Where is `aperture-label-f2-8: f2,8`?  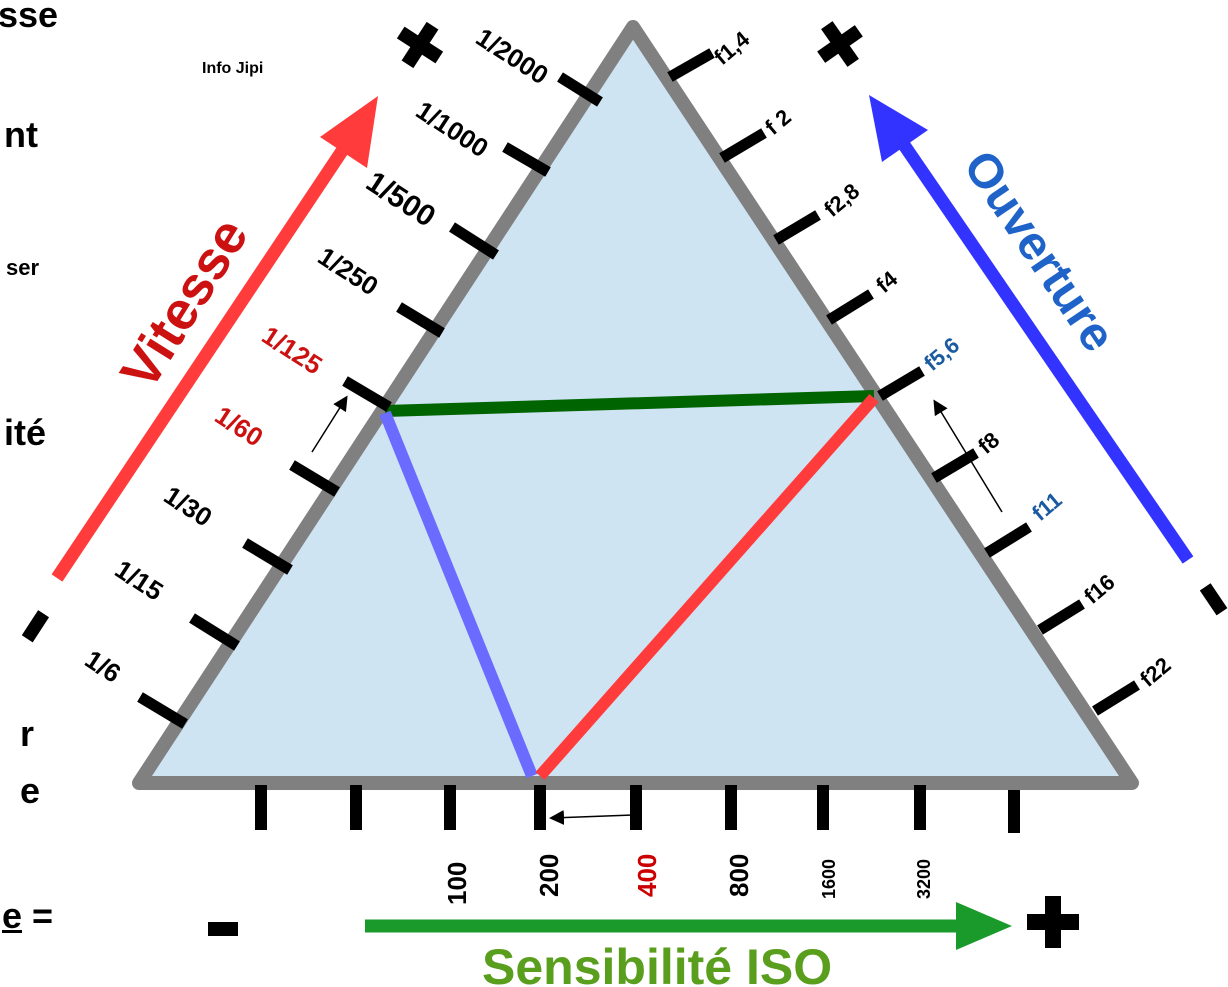
aperture-label-f2-8: f2,8 is located at coordinates (841, 200).